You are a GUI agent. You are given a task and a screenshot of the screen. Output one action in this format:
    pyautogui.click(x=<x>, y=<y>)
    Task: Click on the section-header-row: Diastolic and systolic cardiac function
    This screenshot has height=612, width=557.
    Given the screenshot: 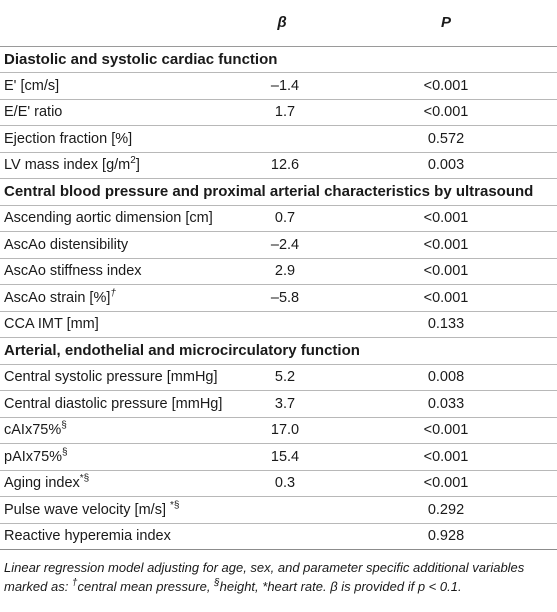 What is the action you would take?
    pyautogui.click(x=278, y=59)
    